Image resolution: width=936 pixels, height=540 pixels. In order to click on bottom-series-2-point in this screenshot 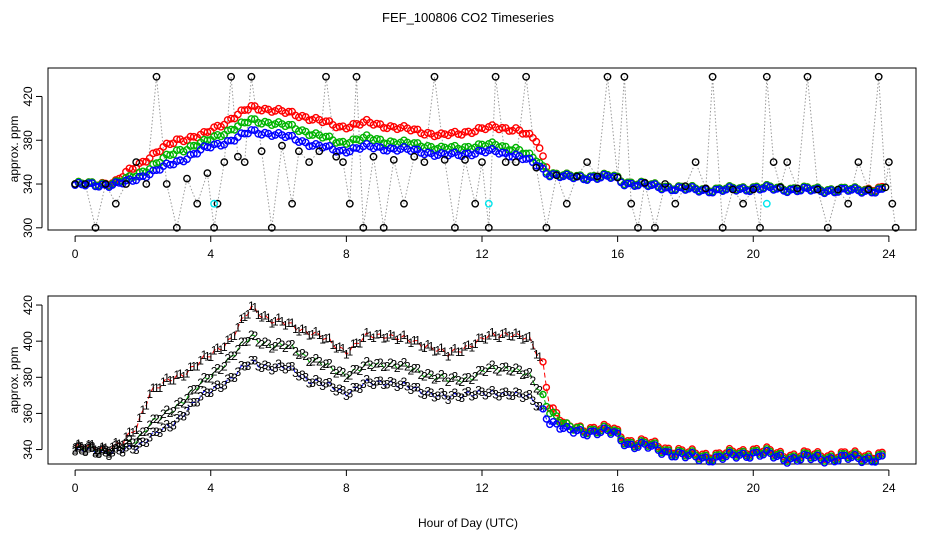, I will do `click(543, 394)`.